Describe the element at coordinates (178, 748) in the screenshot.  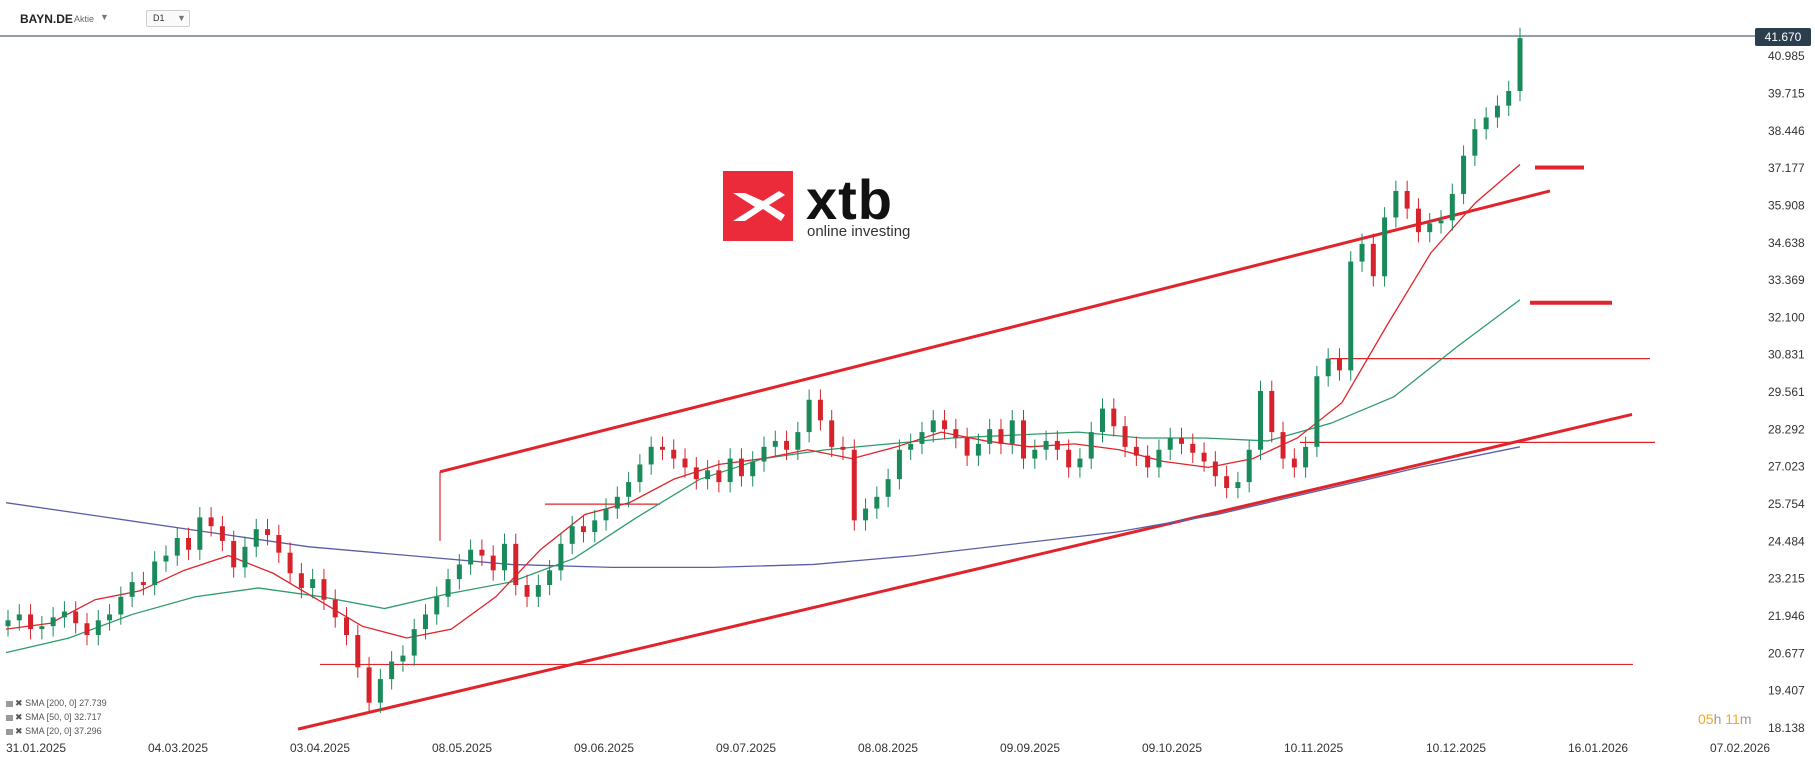
I see `x-tick-label: 04.03.2025` at that location.